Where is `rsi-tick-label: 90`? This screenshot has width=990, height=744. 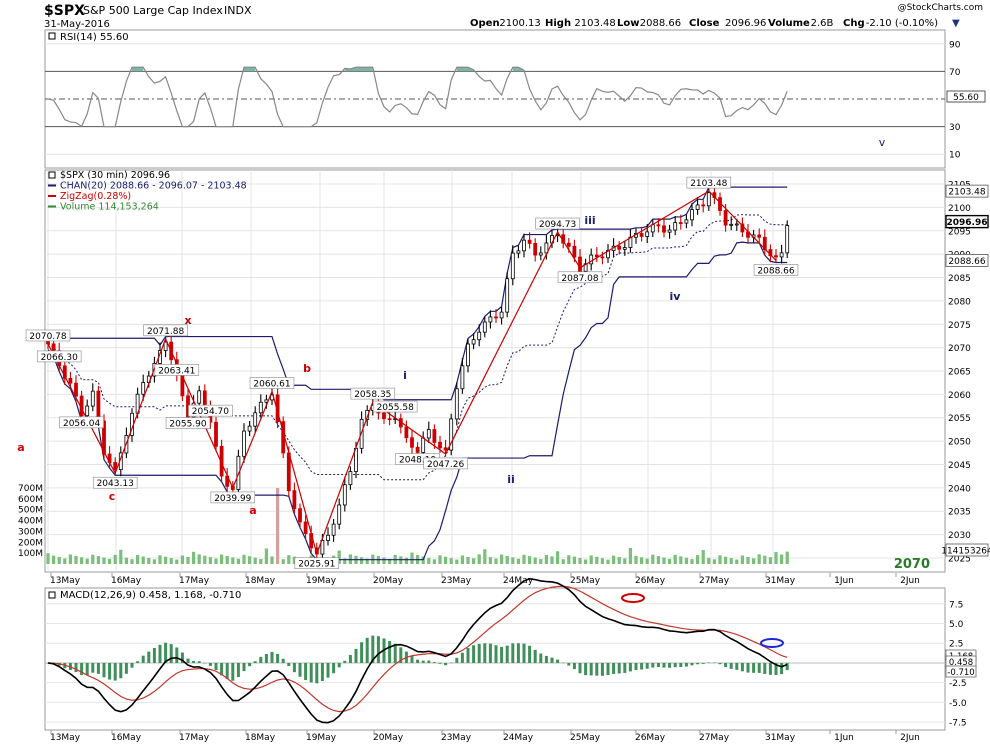
rsi-tick-label: 90 is located at coordinates (955, 45).